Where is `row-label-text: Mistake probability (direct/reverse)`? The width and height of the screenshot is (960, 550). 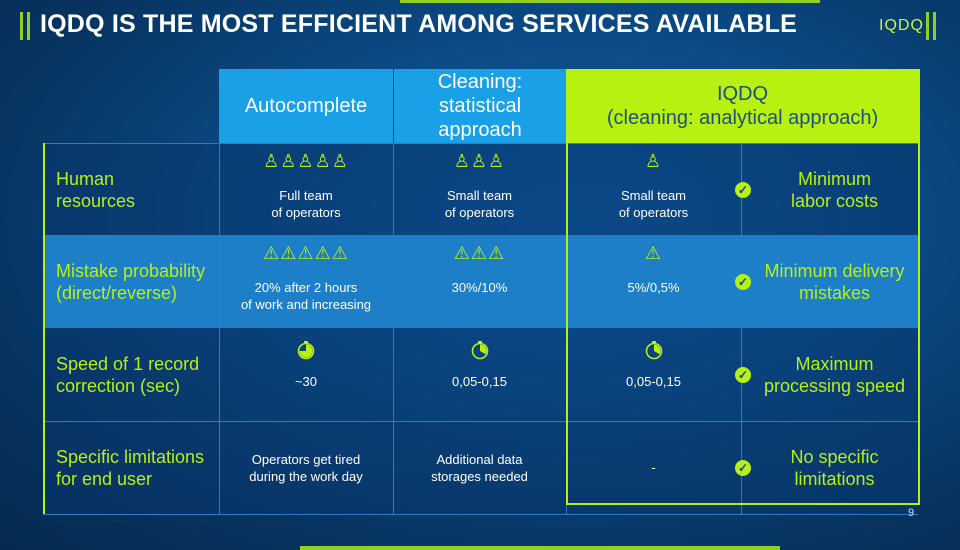
row-label-text: Mistake probability (direct/reverse) is located at coordinates (131, 281).